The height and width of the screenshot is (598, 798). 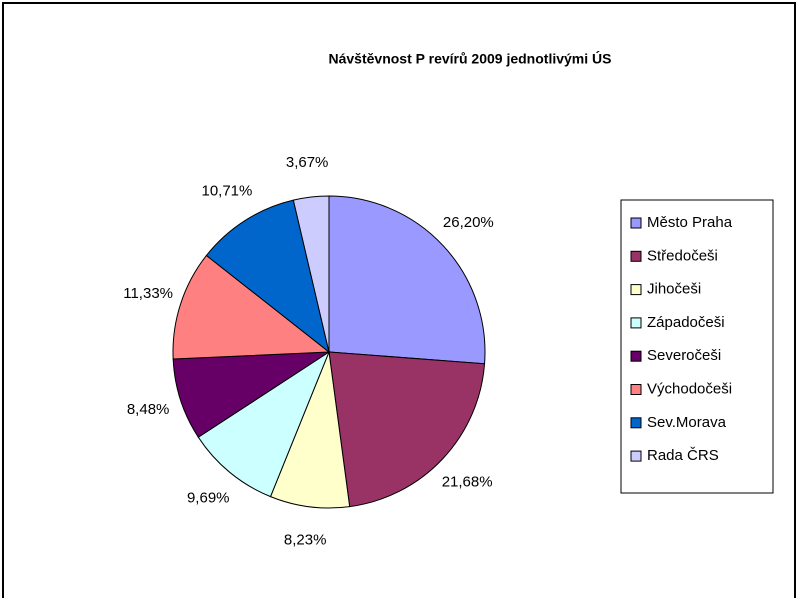 What do you see at coordinates (684, 355) in the screenshot?
I see `legend-label: Severočeši` at bounding box center [684, 355].